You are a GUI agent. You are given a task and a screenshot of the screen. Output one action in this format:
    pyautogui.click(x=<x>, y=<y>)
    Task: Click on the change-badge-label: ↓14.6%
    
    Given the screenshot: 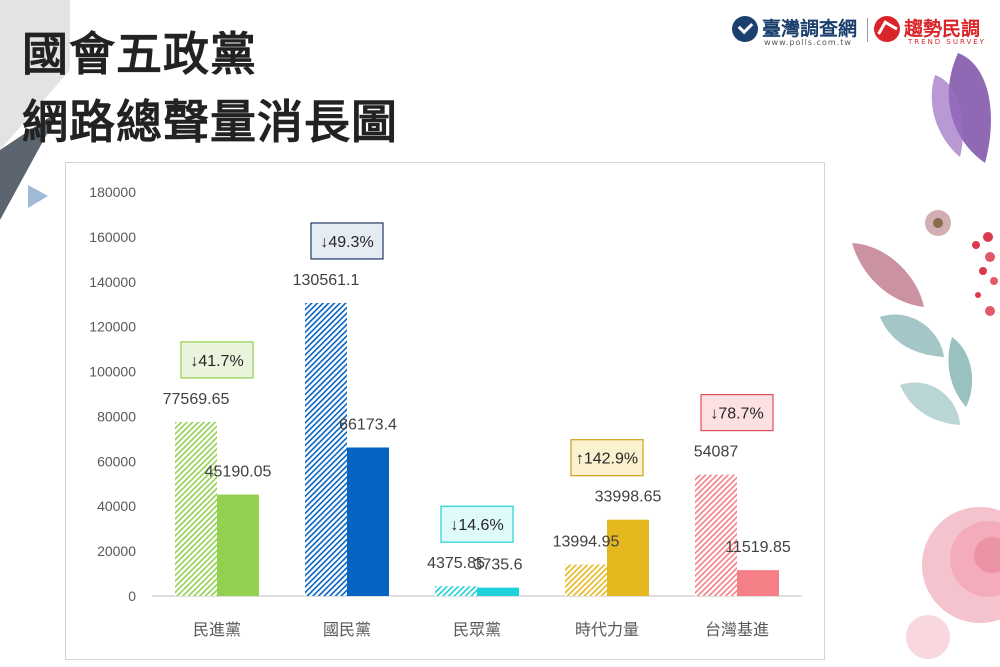 What is the action you would take?
    pyautogui.click(x=476, y=525)
    